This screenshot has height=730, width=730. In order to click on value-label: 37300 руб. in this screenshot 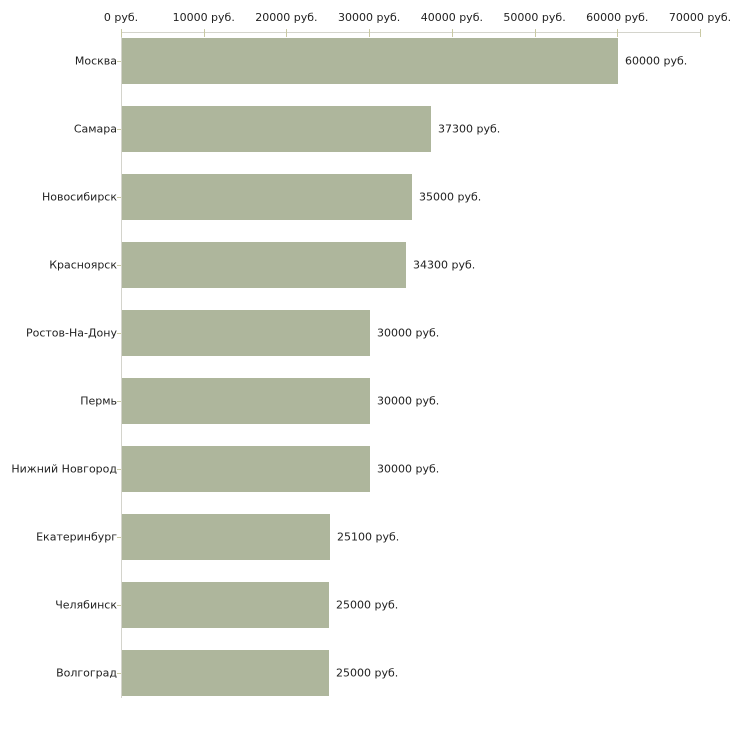, I will do `click(469, 129)`.